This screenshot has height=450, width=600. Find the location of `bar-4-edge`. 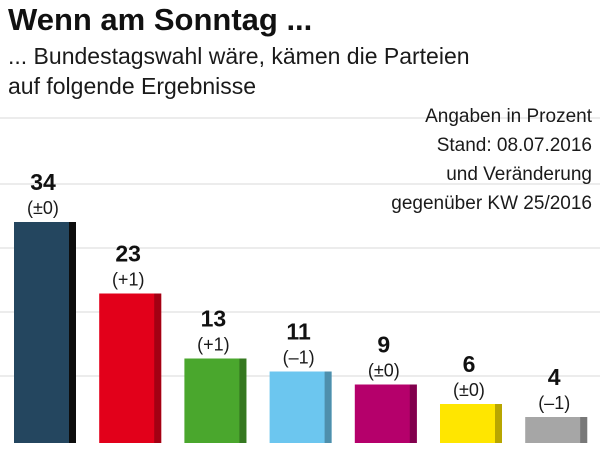

bar-4-edge is located at coordinates (328, 407).